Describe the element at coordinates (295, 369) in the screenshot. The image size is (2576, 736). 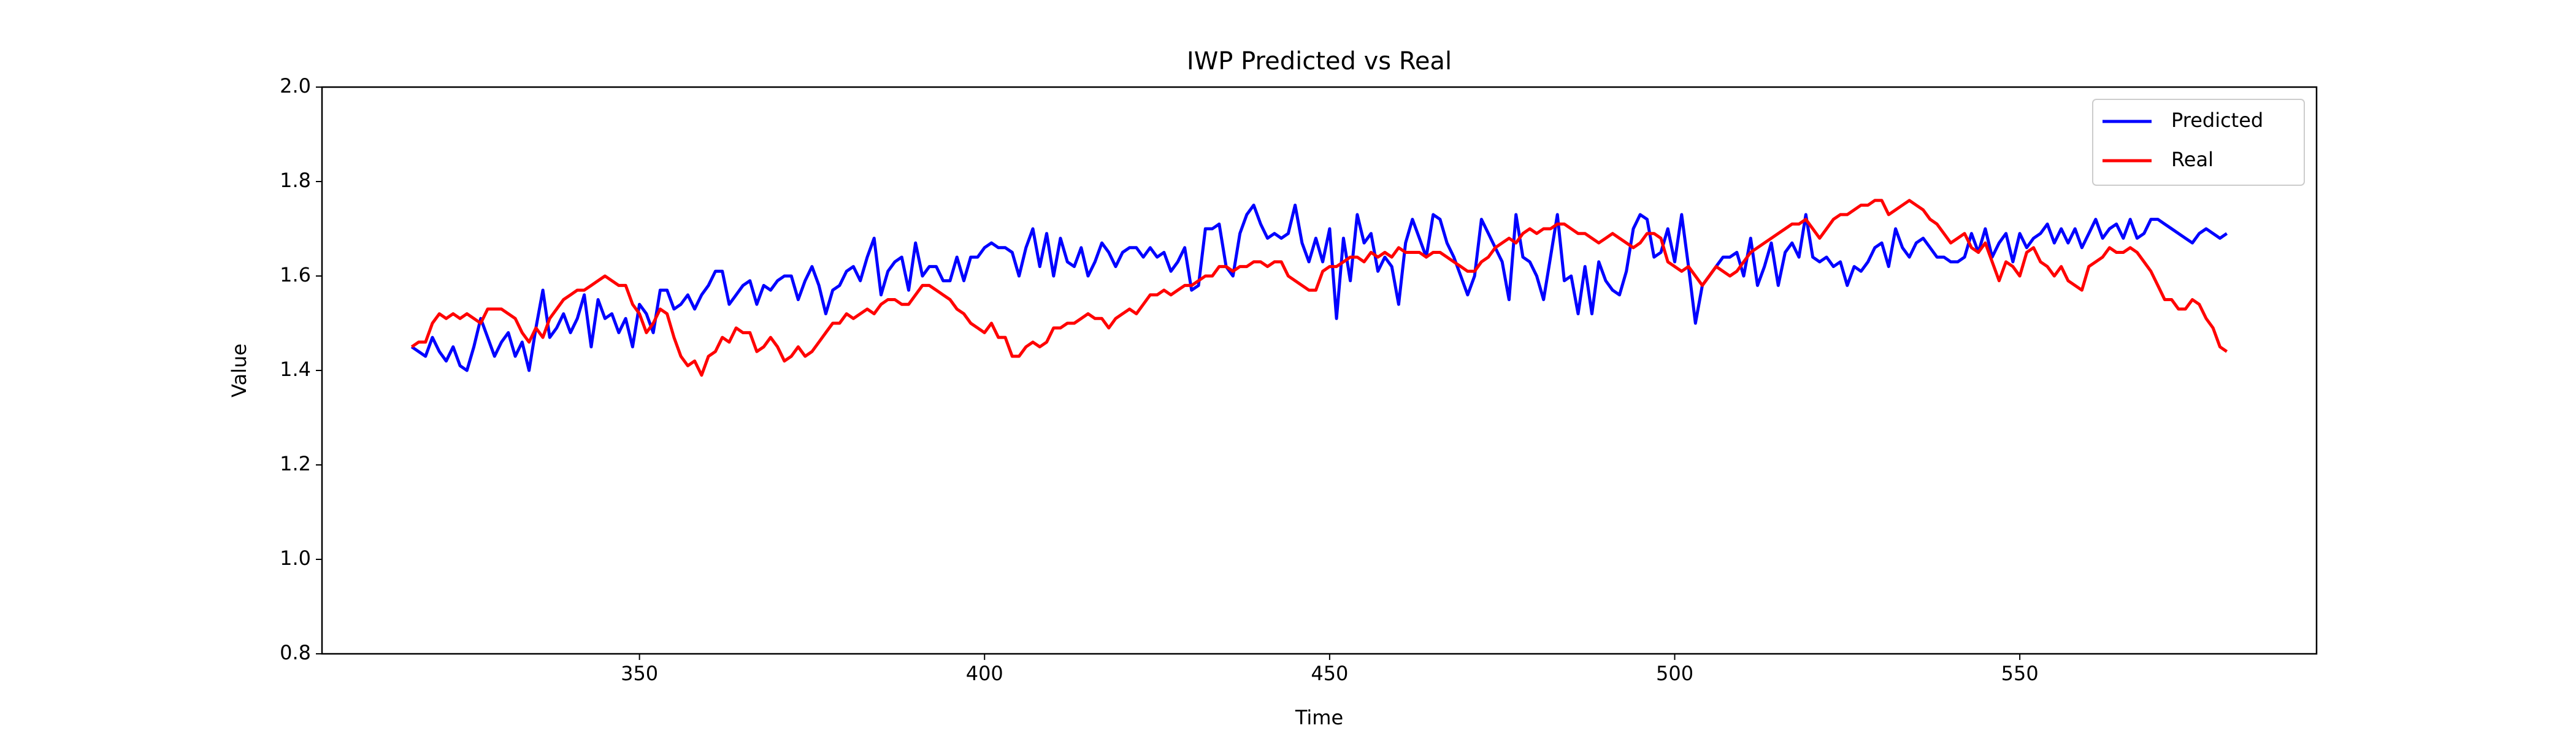
I see `y-tick-label: 1.4` at that location.